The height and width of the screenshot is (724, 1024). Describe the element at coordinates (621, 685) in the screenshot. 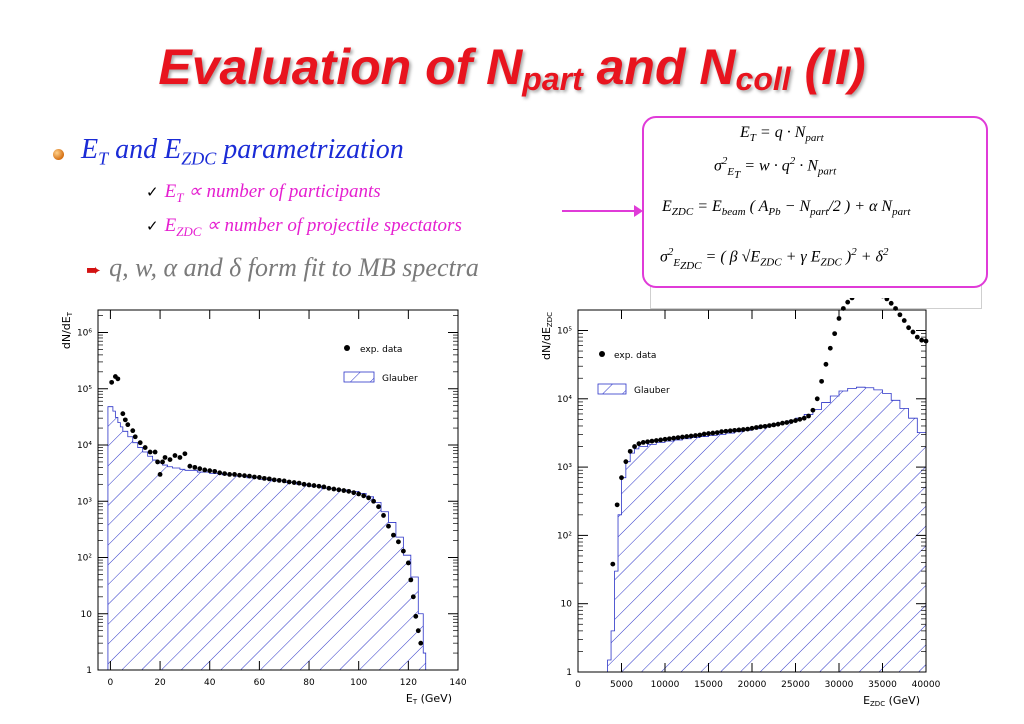

I see `x-tick-label: 5000` at that location.